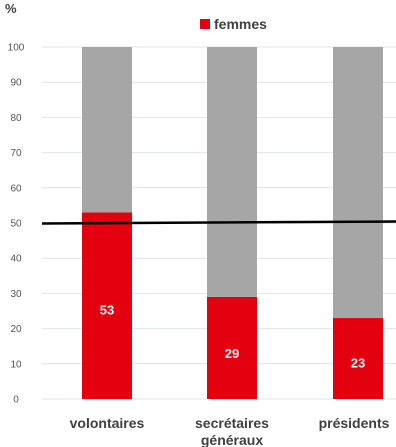 The image size is (396, 447). Describe the element at coordinates (16, 83) in the screenshot. I see `y-tick-label: 90` at that location.